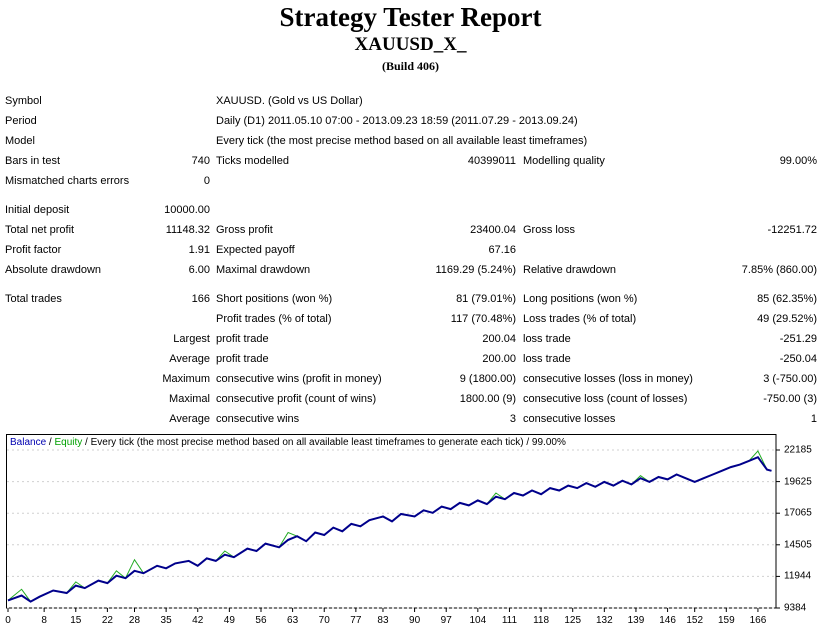 The image size is (821, 634). I want to click on largest-profit-value: 200.04, so click(499, 339).